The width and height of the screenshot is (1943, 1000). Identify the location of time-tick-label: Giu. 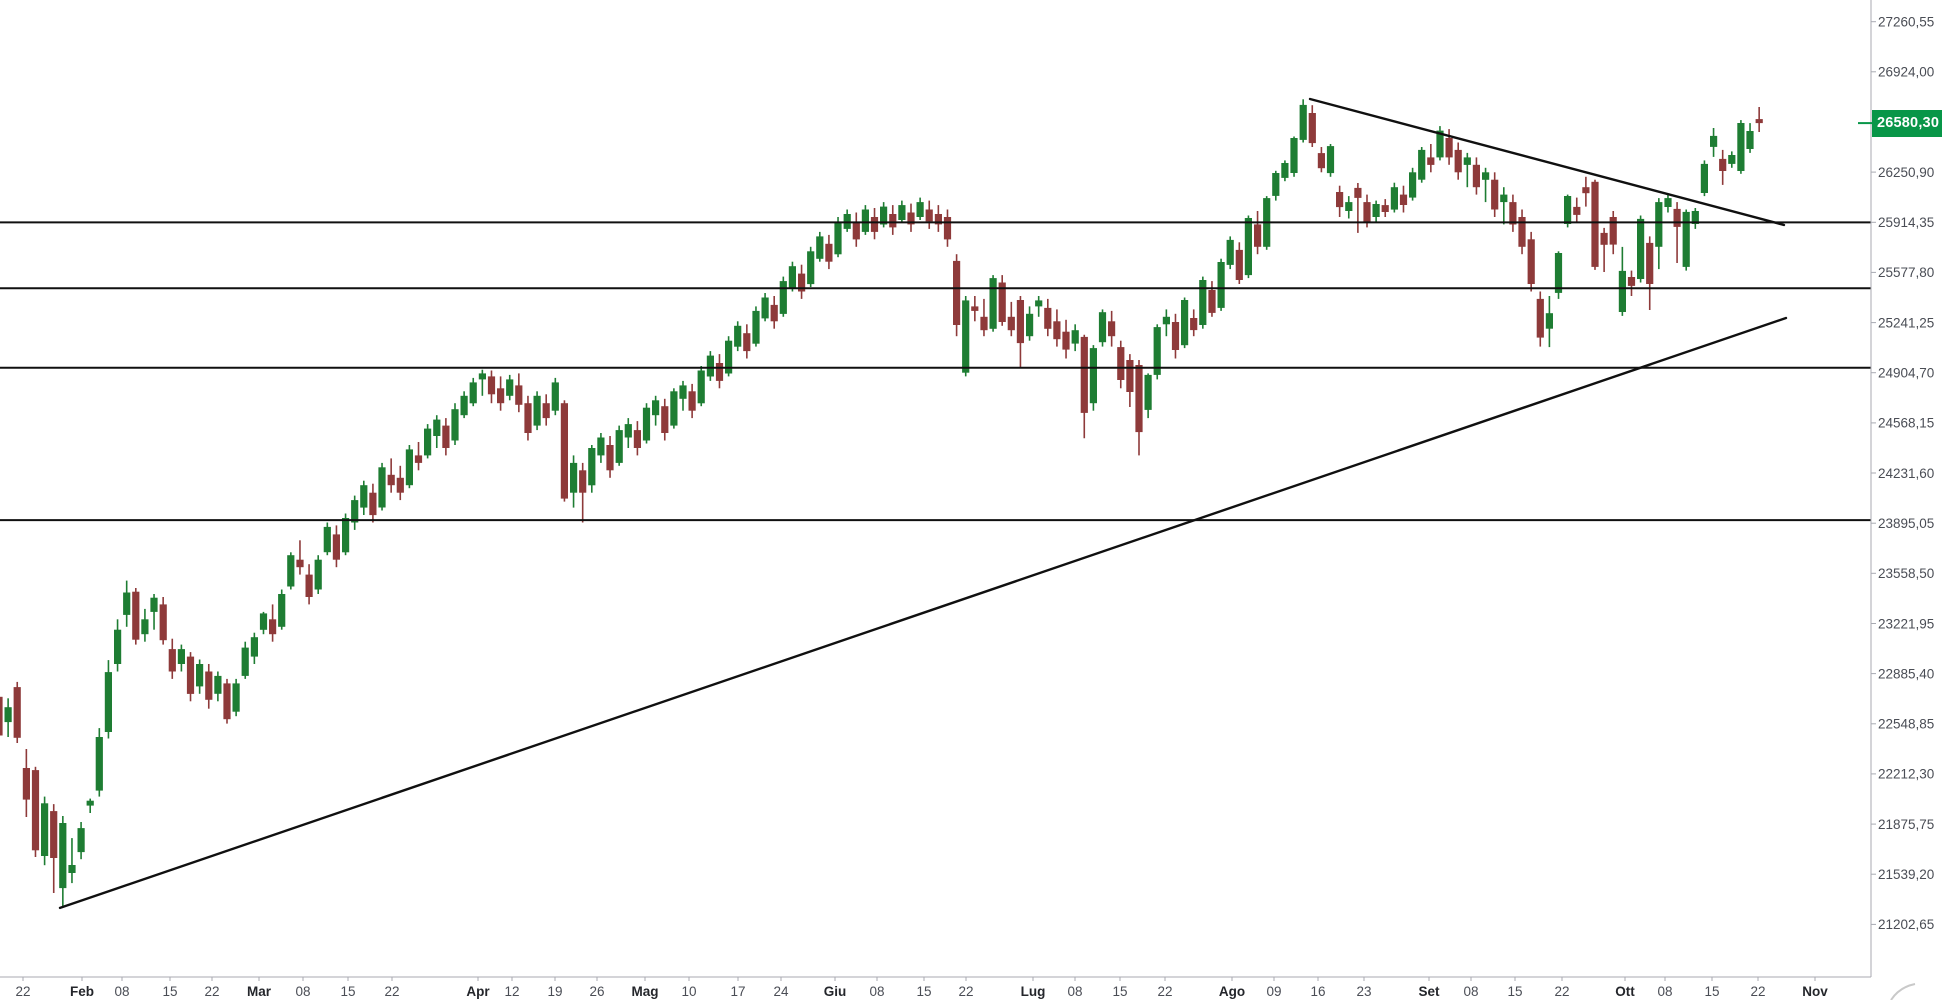
(835, 991).